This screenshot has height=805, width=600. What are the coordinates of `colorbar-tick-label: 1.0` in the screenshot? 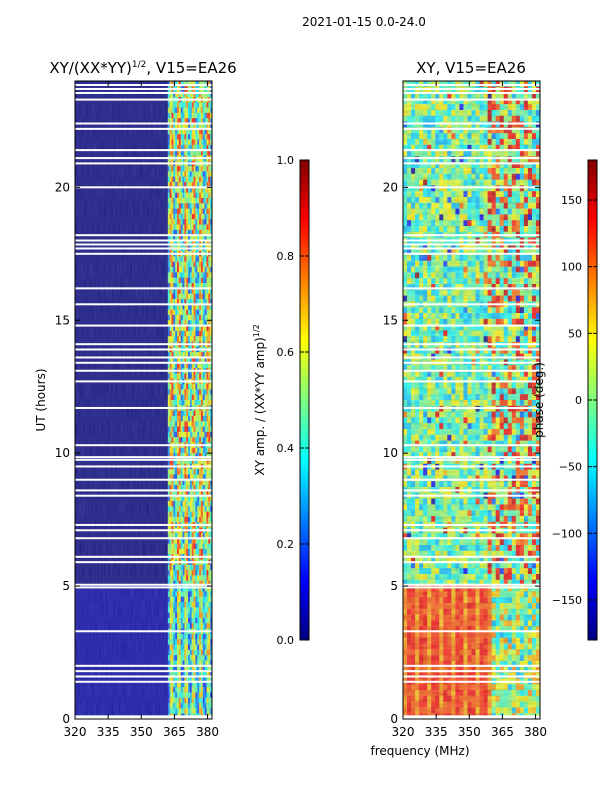 It's located at (286, 160).